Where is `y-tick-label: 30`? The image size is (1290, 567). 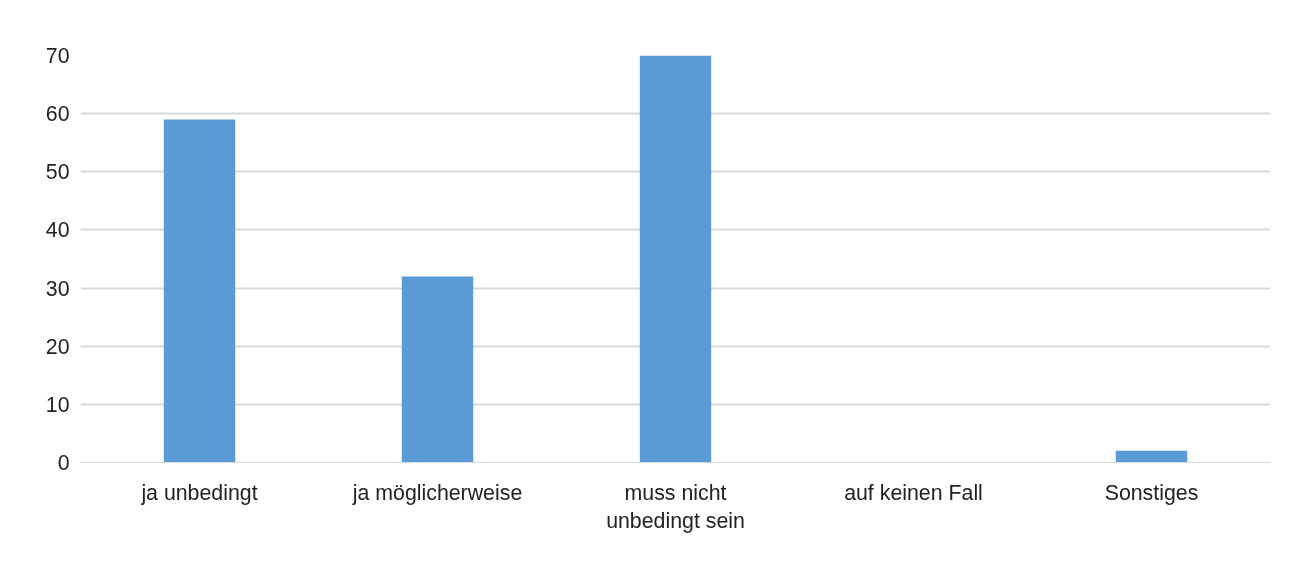
y-tick-label: 30 is located at coordinates (57, 288).